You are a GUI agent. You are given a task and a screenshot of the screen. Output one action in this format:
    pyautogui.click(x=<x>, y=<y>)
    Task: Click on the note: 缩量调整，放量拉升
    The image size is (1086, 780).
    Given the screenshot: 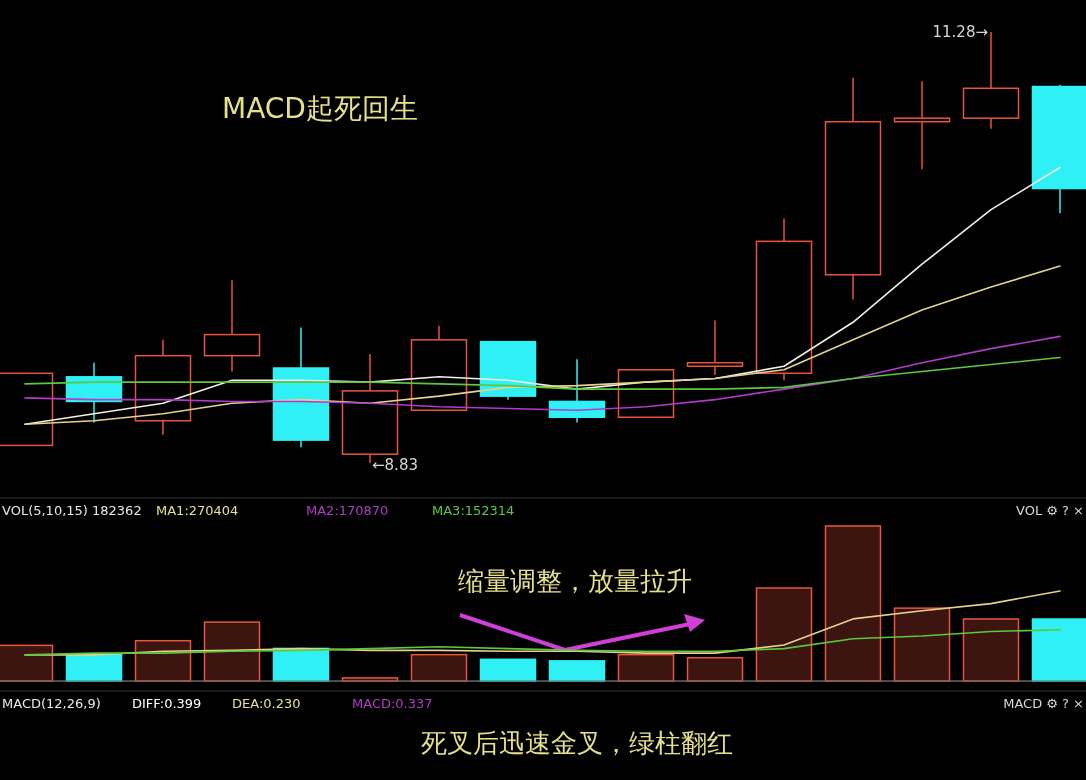 What is the action you would take?
    pyautogui.click(x=575, y=580)
    